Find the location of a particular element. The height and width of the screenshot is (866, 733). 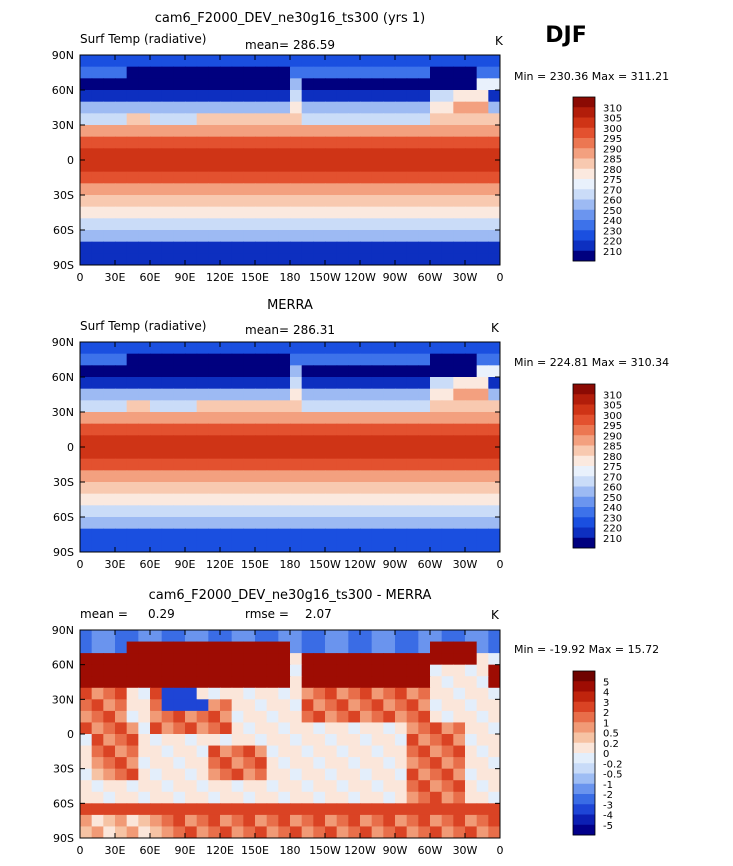

mean-value: 286.31 is located at coordinates (314, 330).